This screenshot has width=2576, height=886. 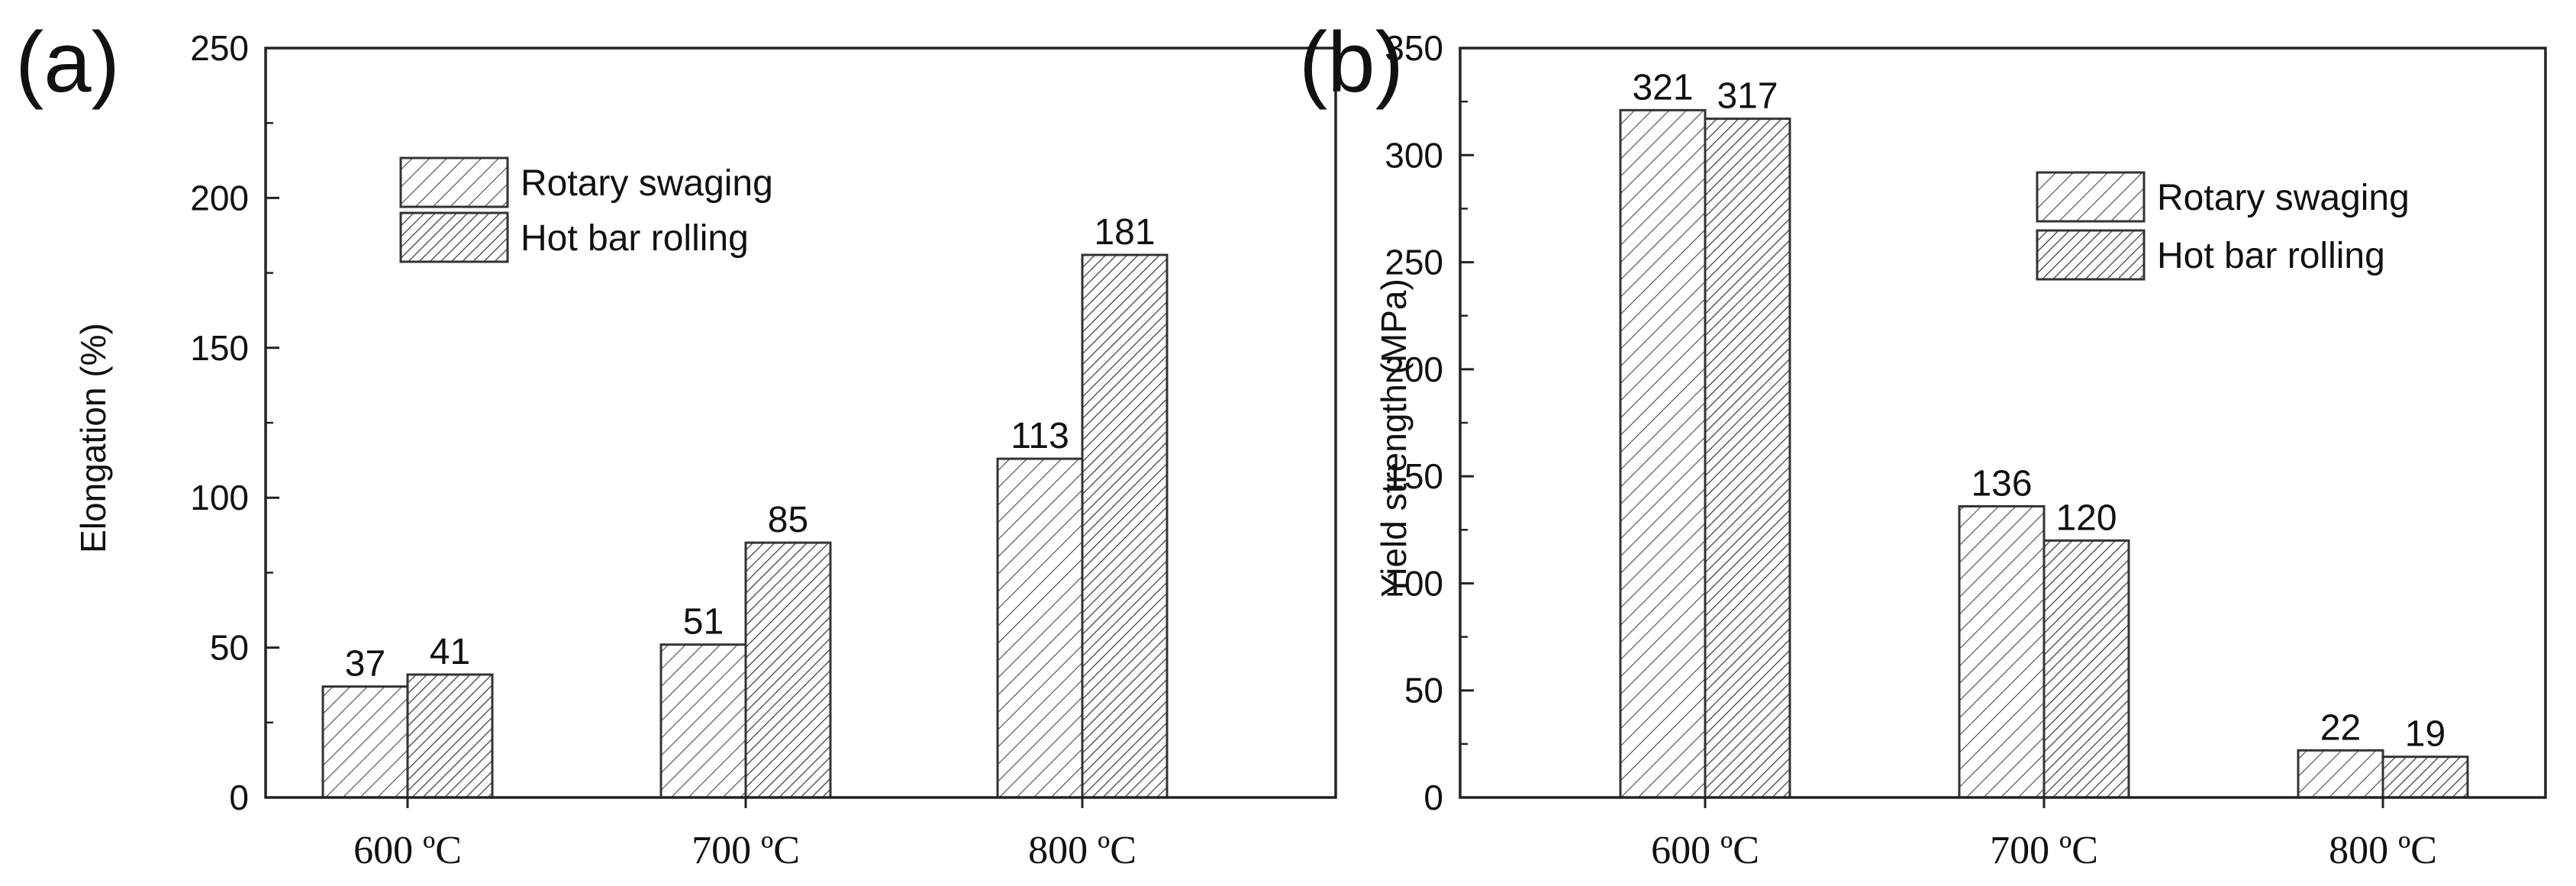 What do you see at coordinates (1663, 87) in the screenshot?
I see `data-label: 321` at bounding box center [1663, 87].